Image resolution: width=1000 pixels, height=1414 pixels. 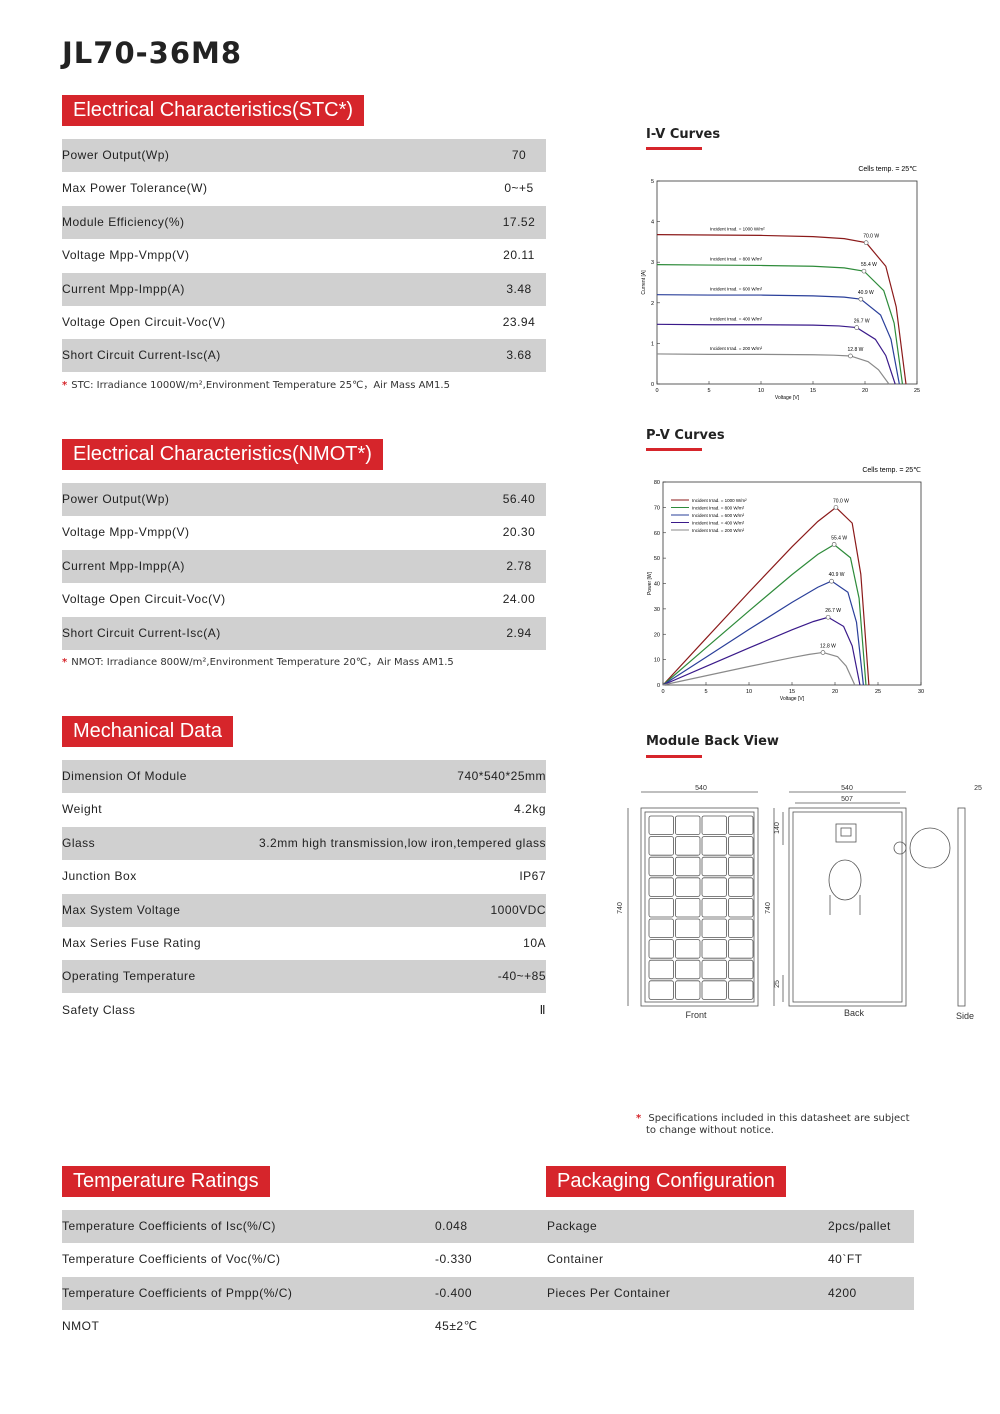 I want to click on note-mark: *, so click(x=65, y=662).